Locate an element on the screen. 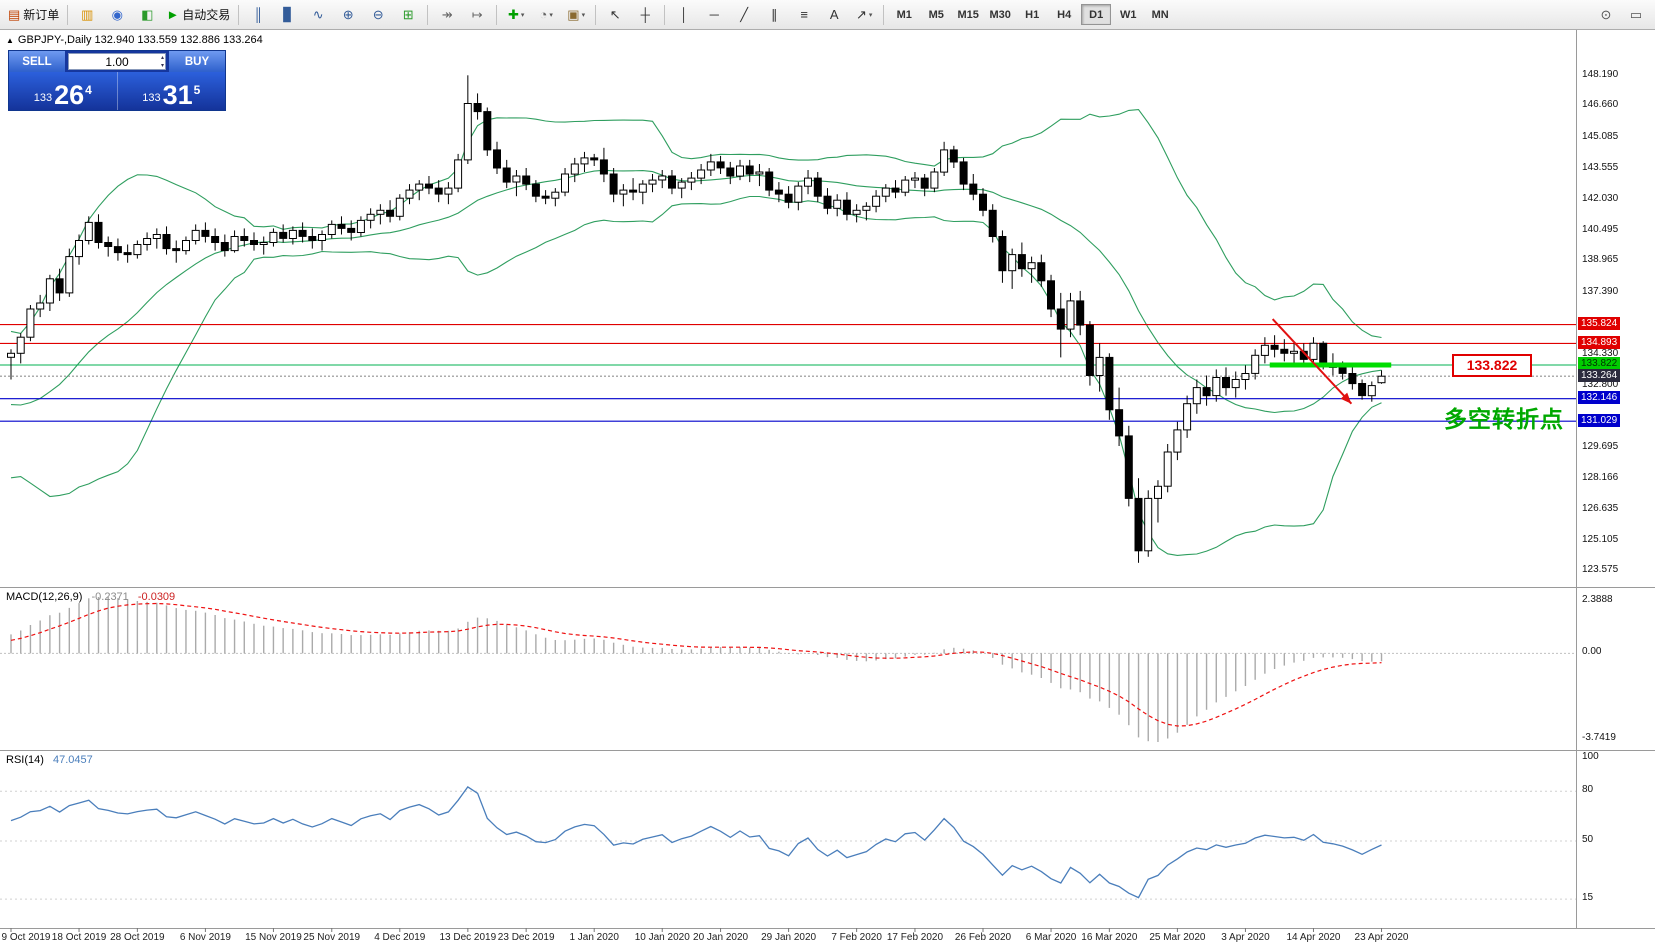 The image size is (1655, 950). timeframe-button-W1: W1 is located at coordinates (1128, 14).